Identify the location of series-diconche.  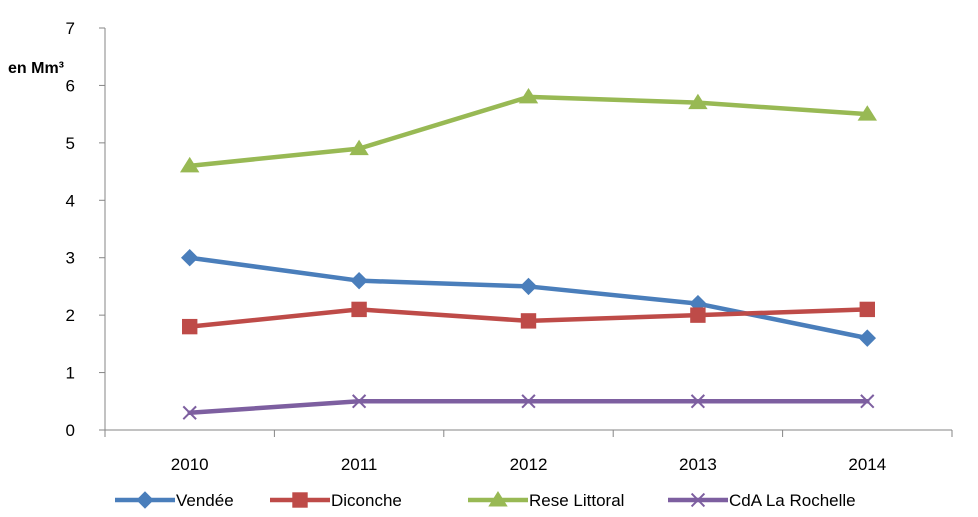
(528, 318).